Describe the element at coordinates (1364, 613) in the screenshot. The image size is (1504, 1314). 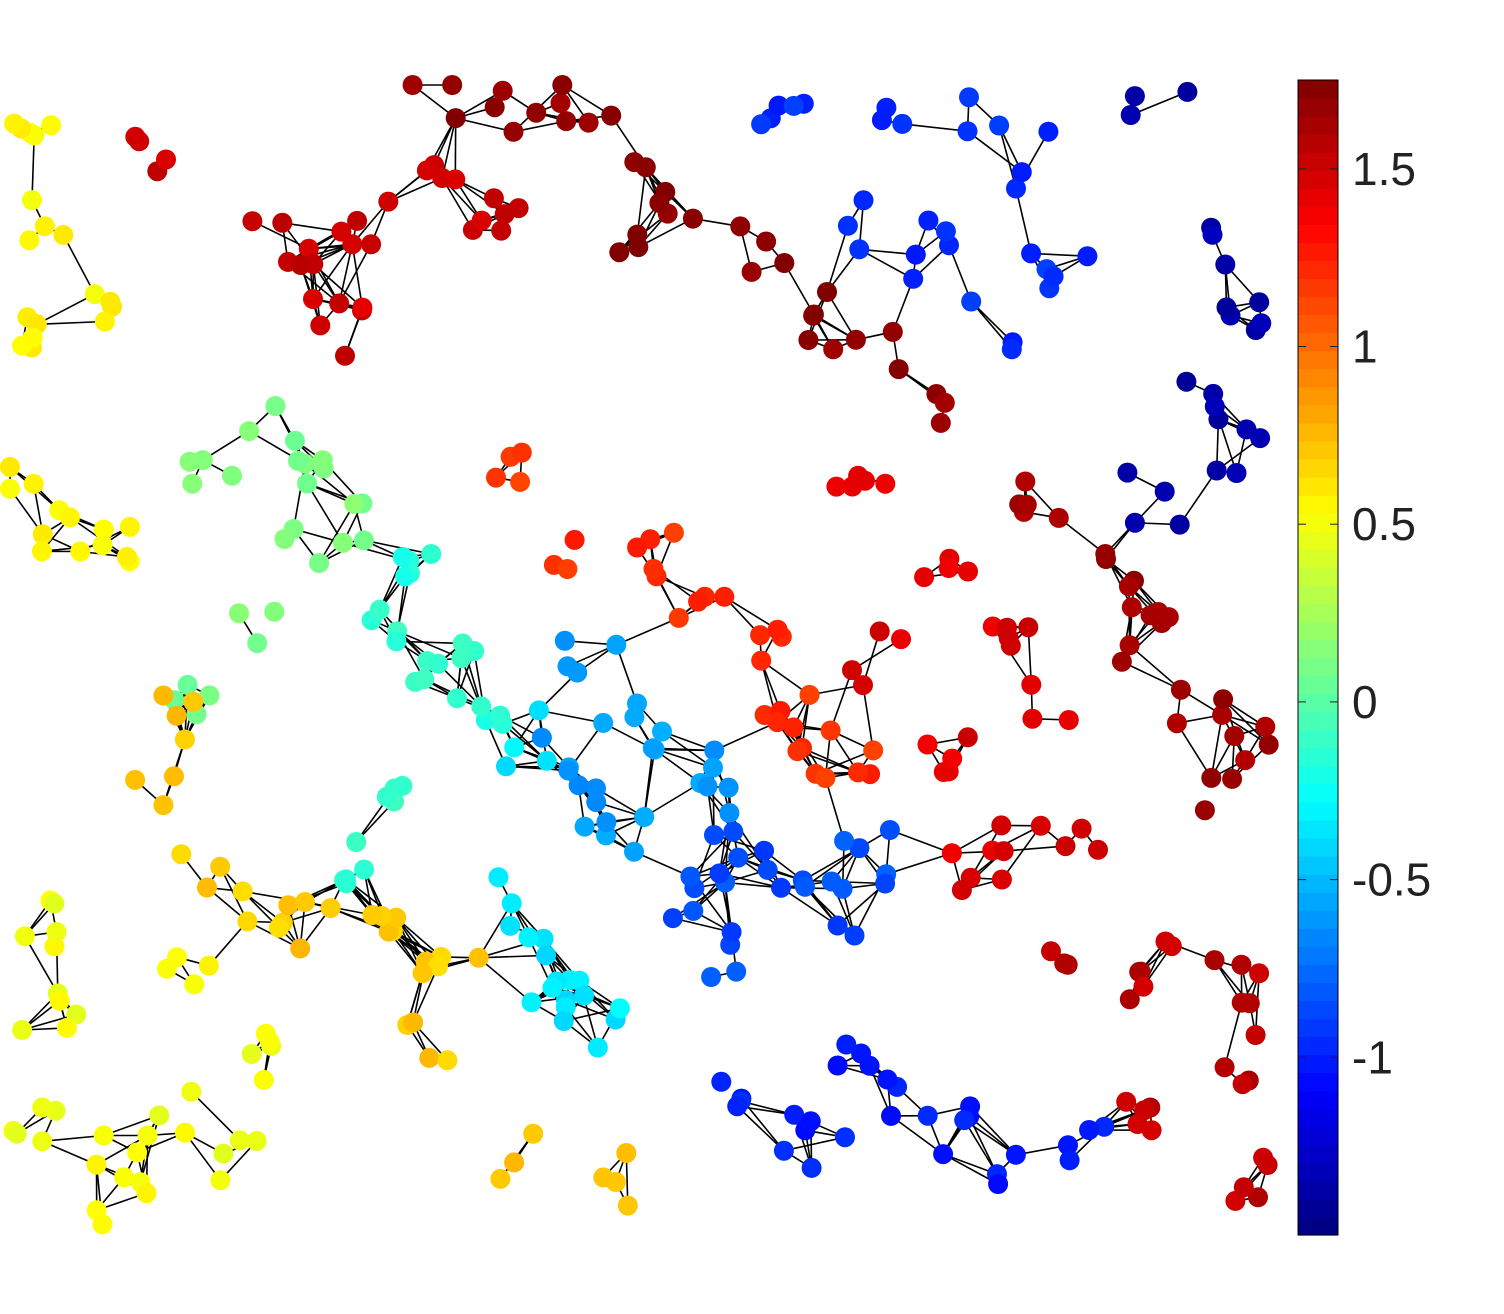
I see `colorbar-ticks: 1.5 1 0.5 0 -0.5 -1` at that location.